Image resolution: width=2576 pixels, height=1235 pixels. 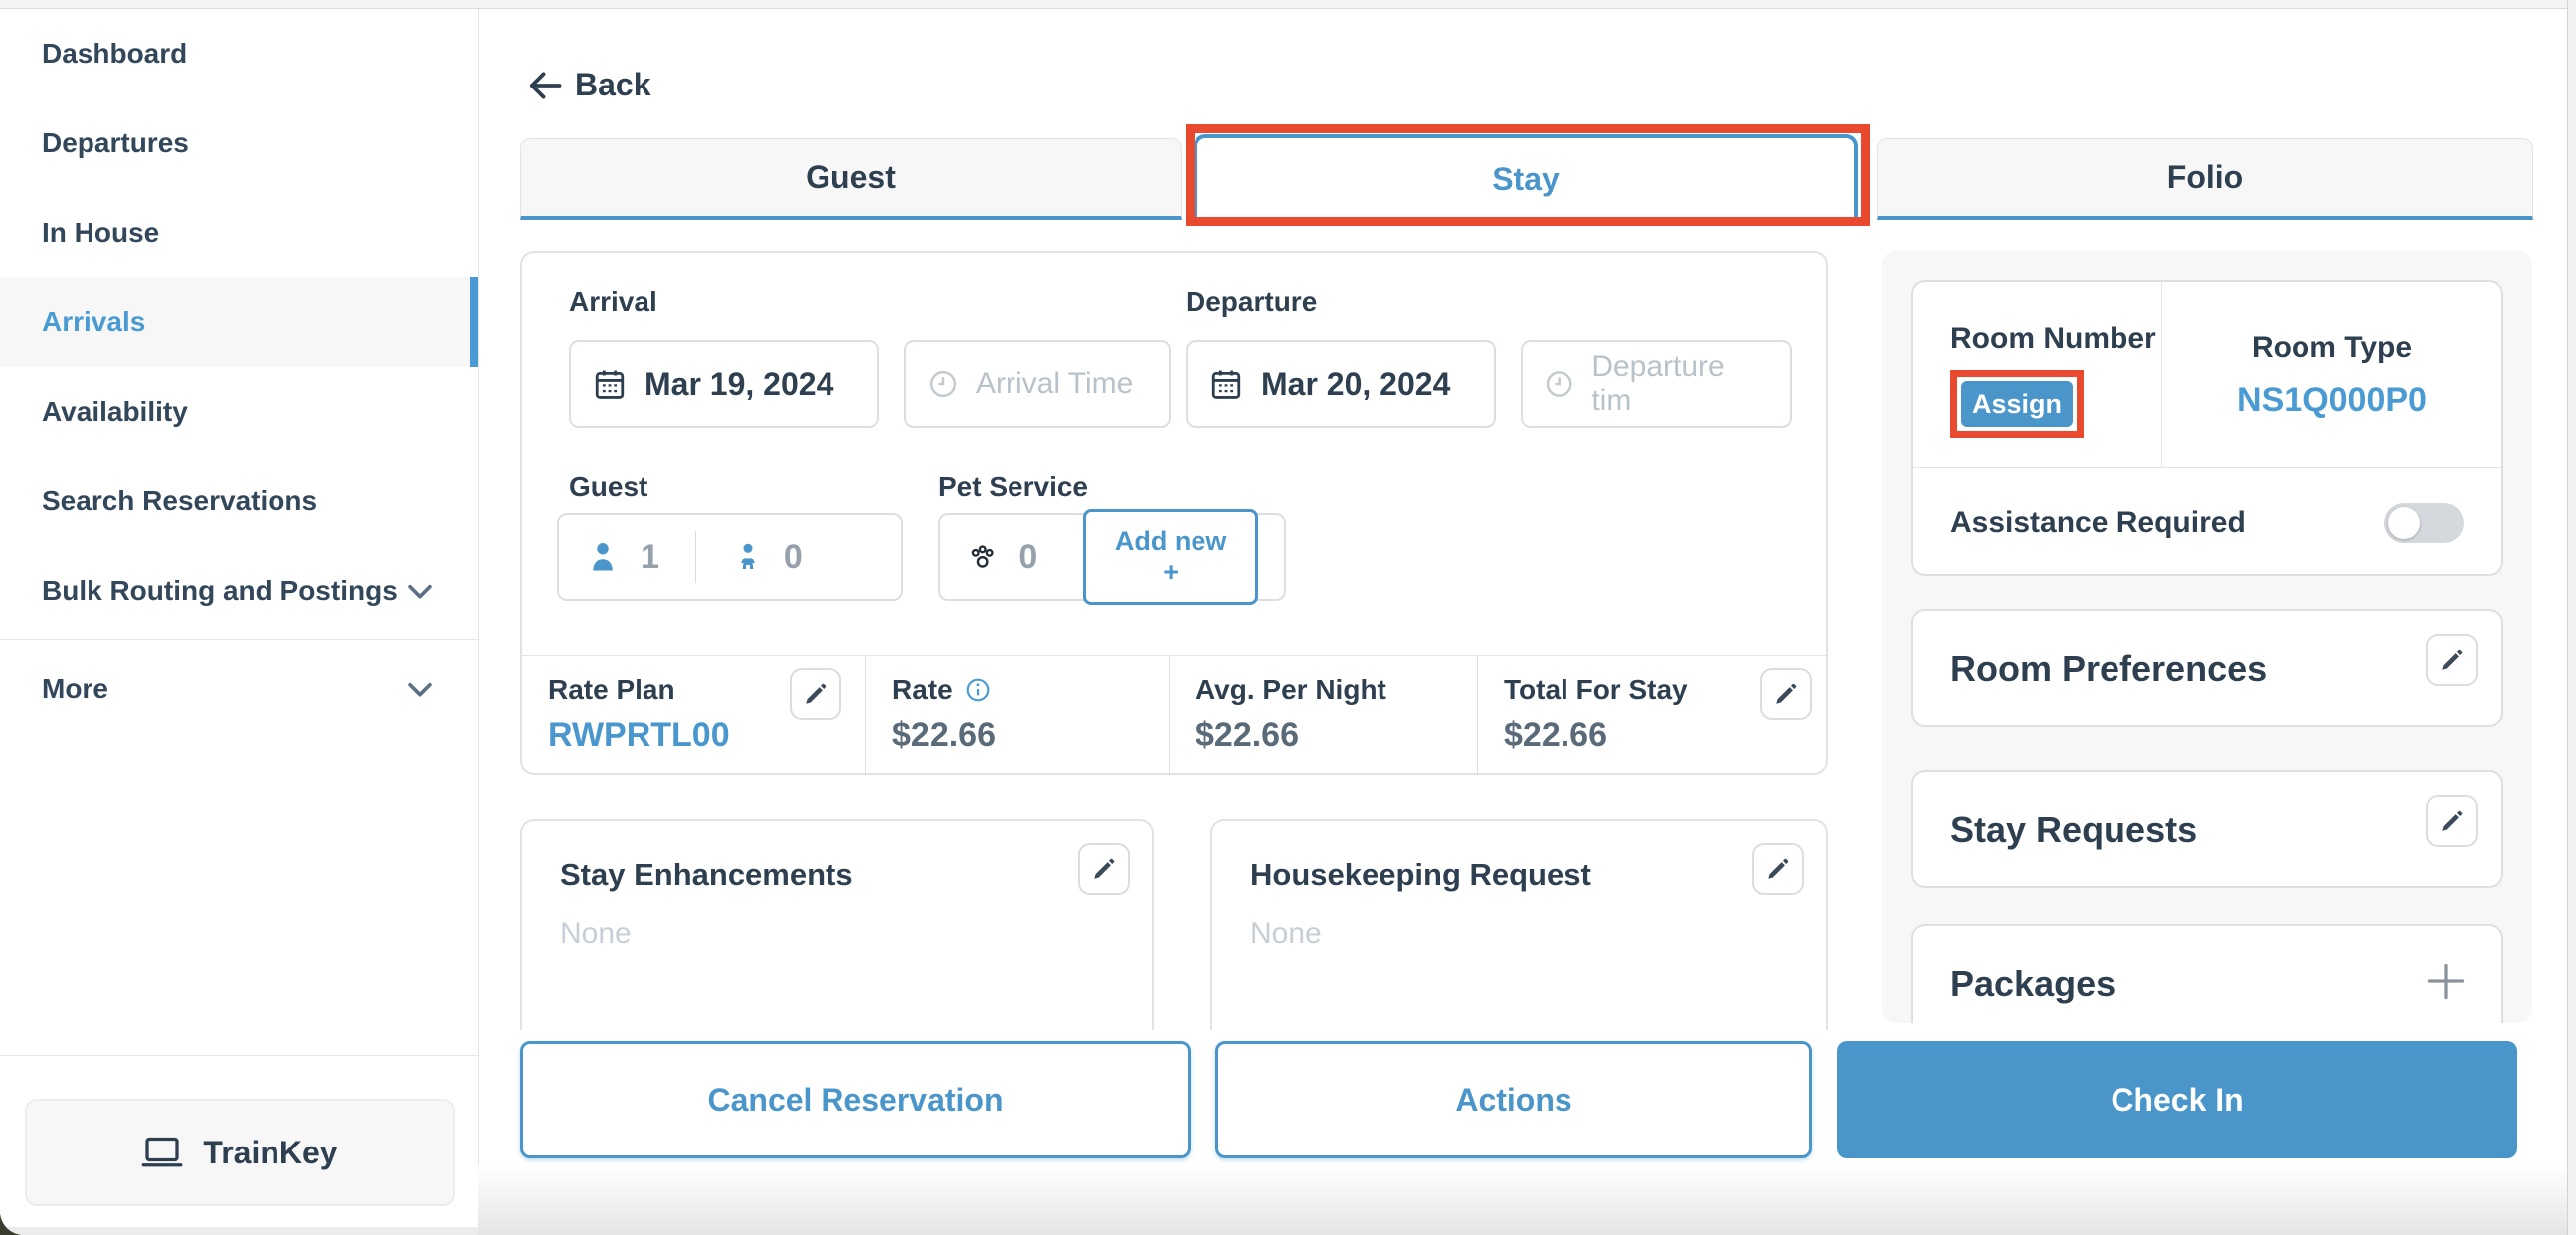 I want to click on sidebar-item-label: Departures, so click(x=115, y=142).